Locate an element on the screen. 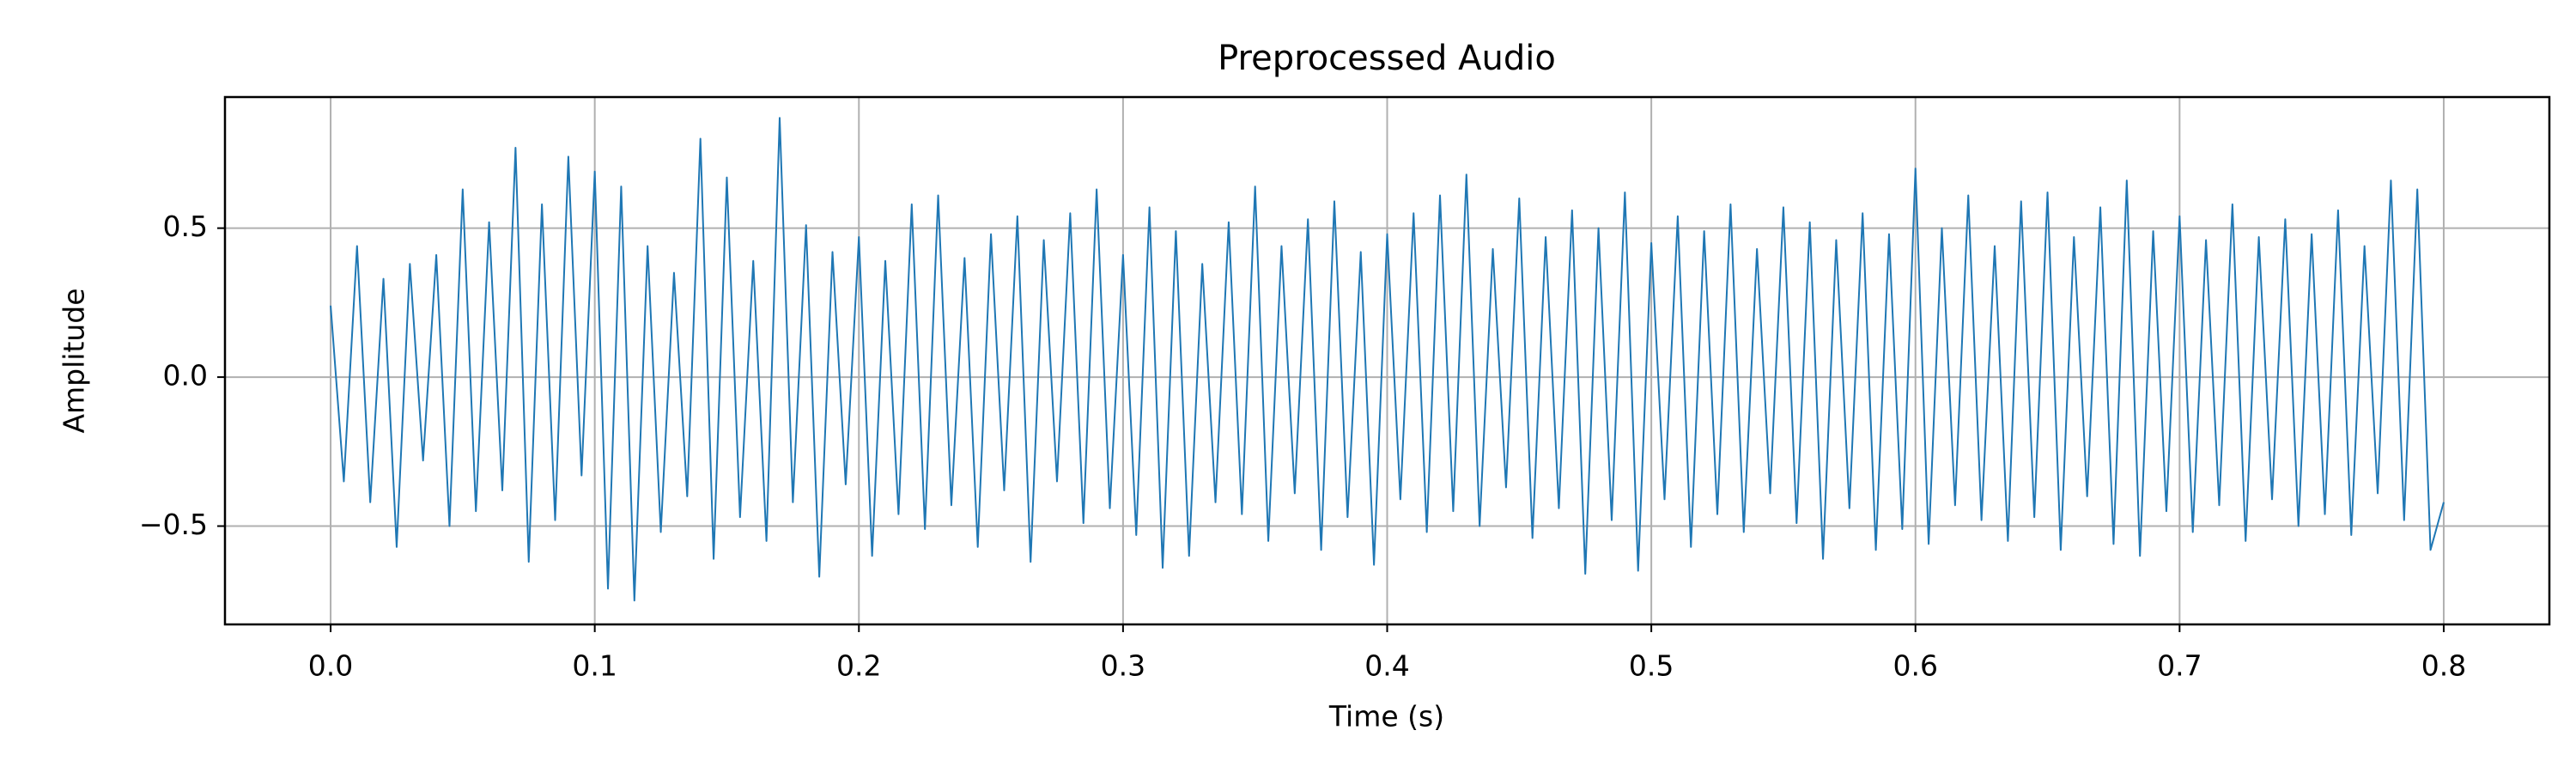 Image resolution: width=2576 pixels, height=773 pixels. x-tick-label: 0.7 is located at coordinates (2179, 666).